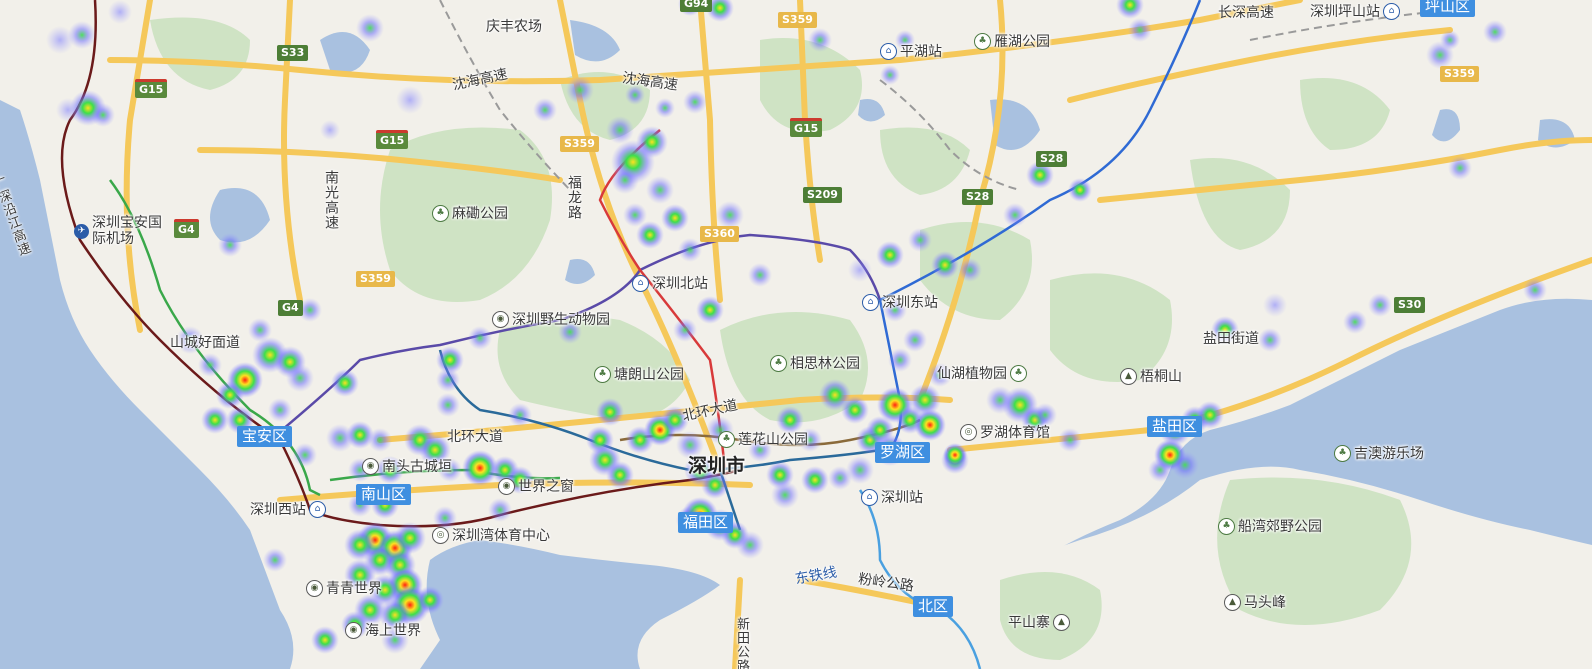 The width and height of the screenshot is (1592, 669). I want to click on road-shield: S359, so click(375, 279).